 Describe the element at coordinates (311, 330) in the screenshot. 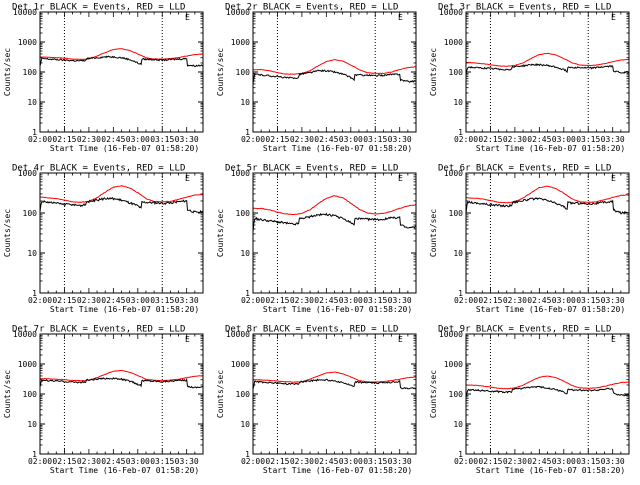

I see `panel-title: Det 8r BLACK = Events, RED = LLD` at that location.